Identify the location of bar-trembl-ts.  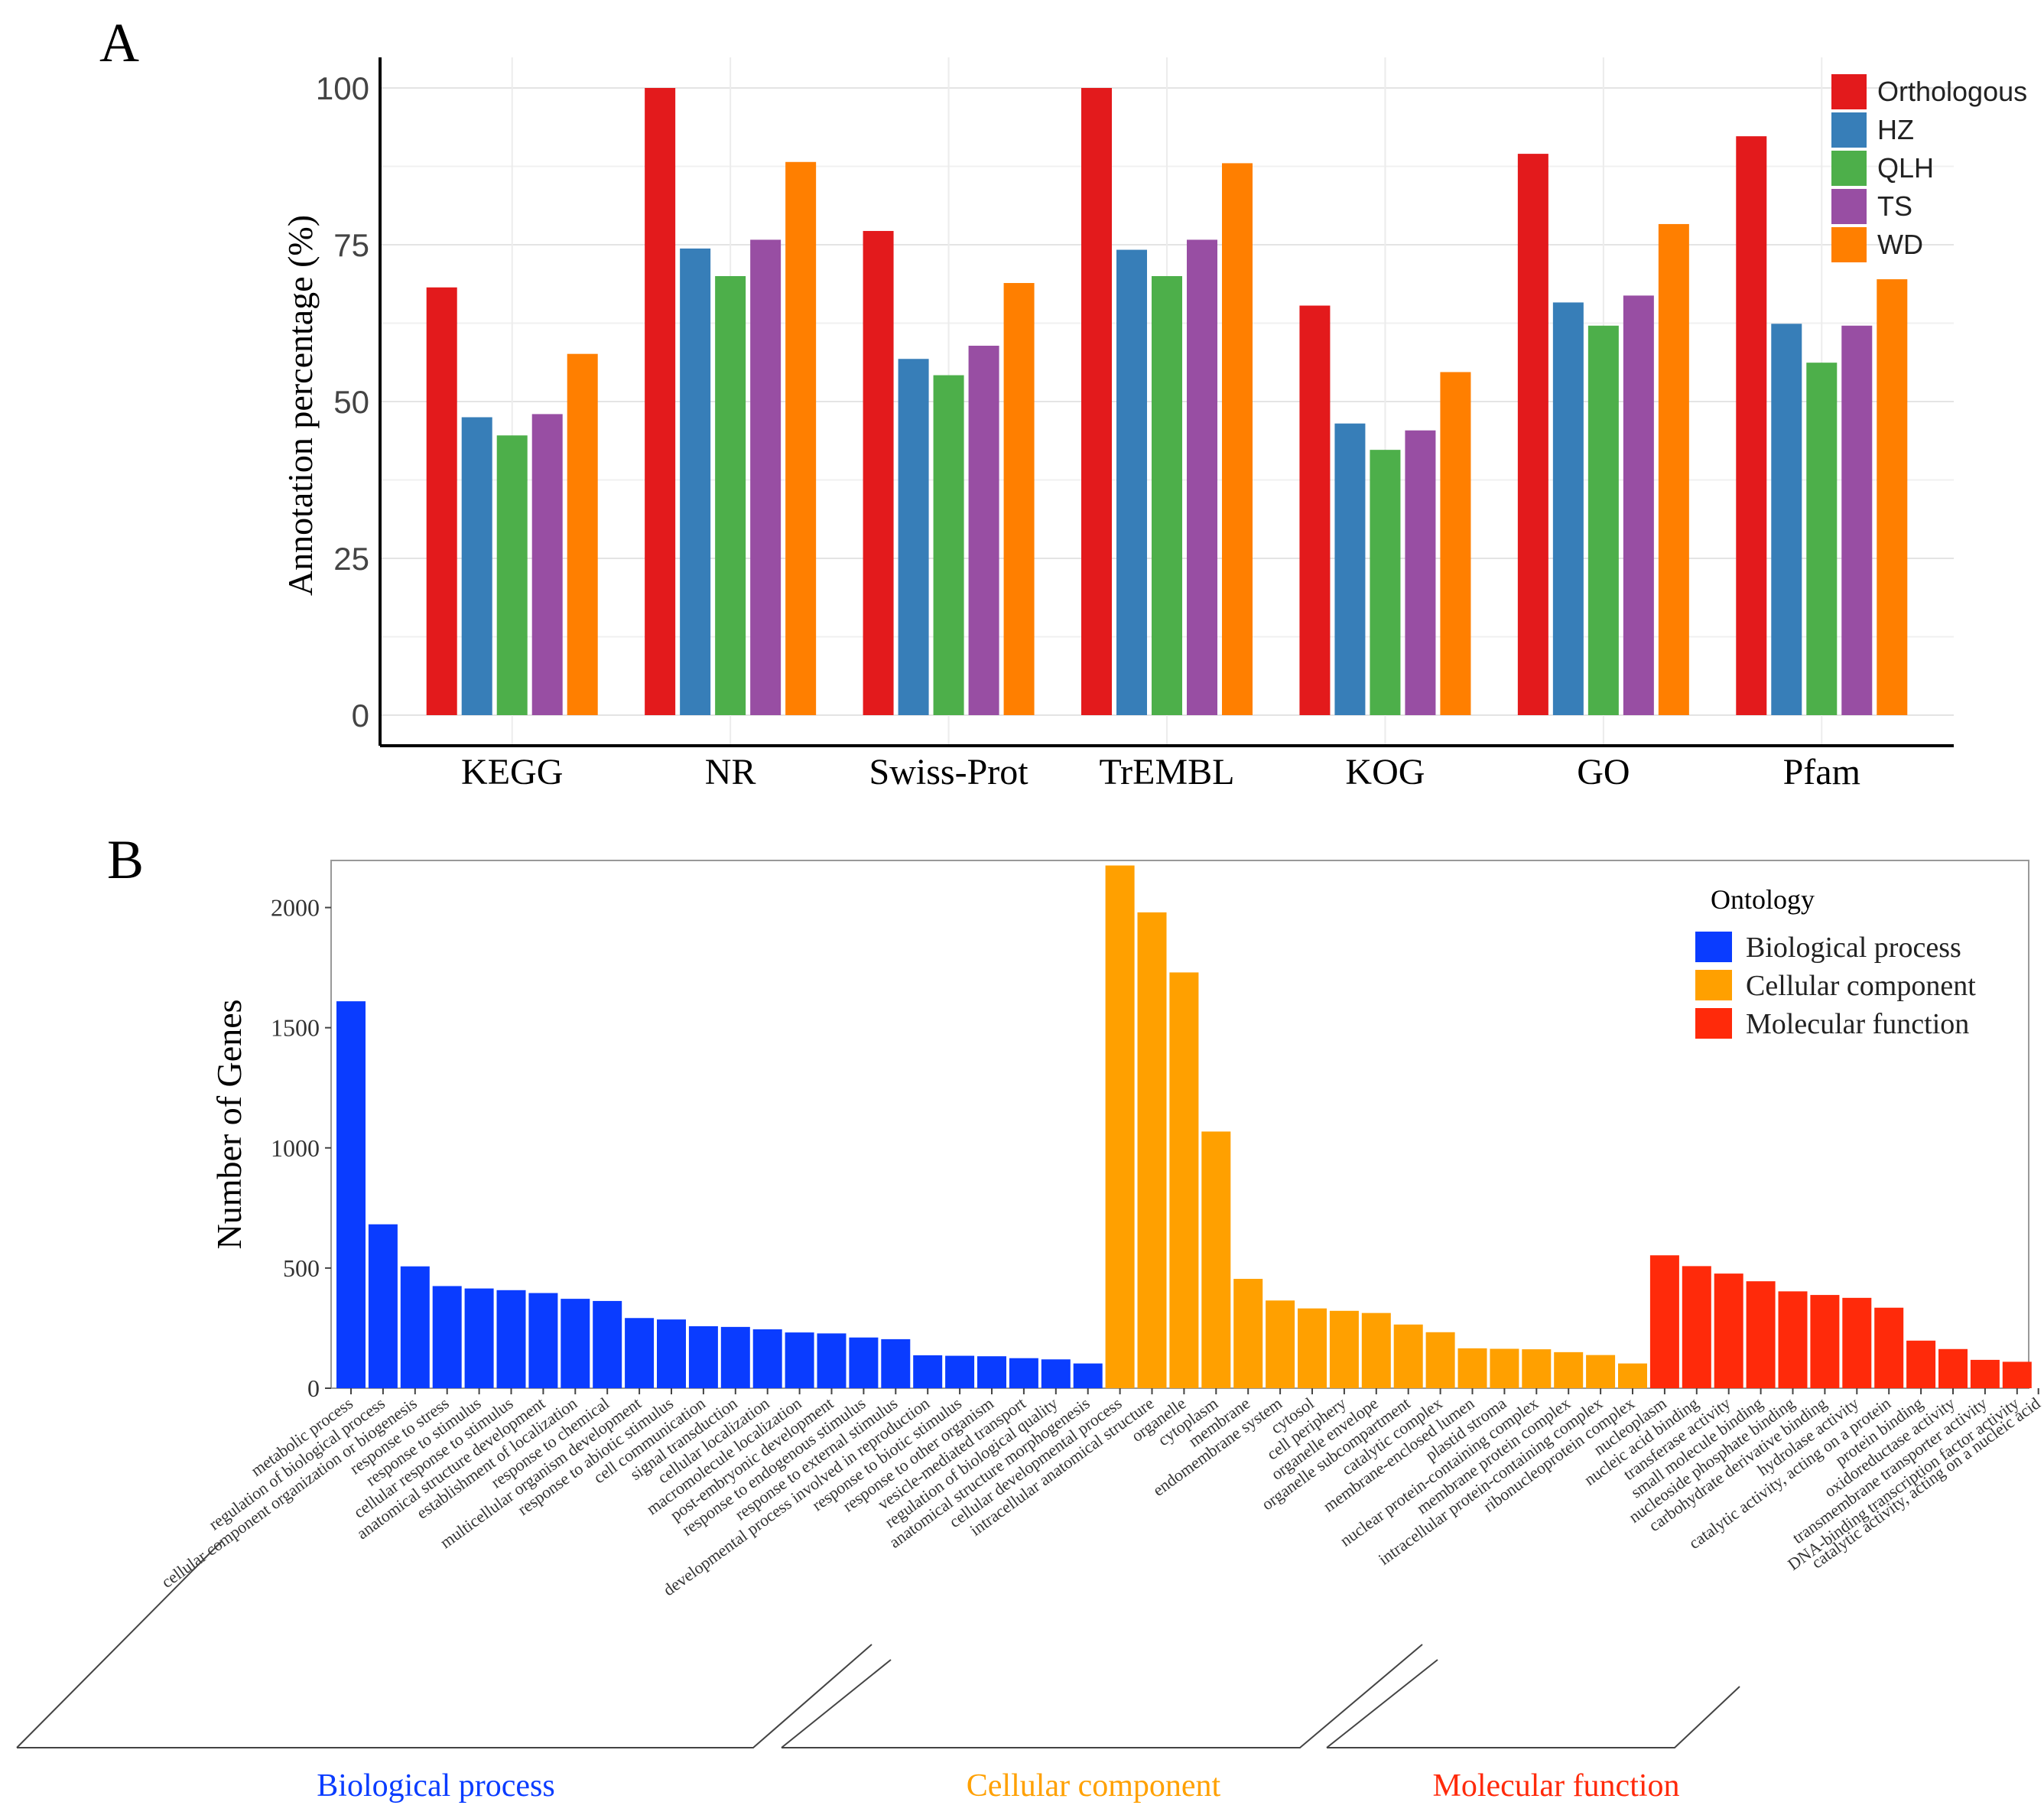
(1202, 477).